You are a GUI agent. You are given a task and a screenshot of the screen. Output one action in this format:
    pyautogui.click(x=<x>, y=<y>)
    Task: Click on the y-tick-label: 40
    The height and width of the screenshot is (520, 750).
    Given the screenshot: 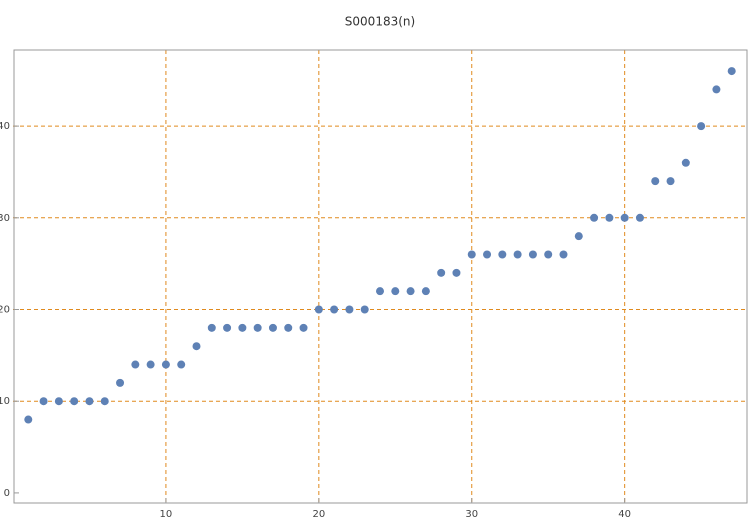 What is the action you would take?
    pyautogui.click(x=5, y=126)
    